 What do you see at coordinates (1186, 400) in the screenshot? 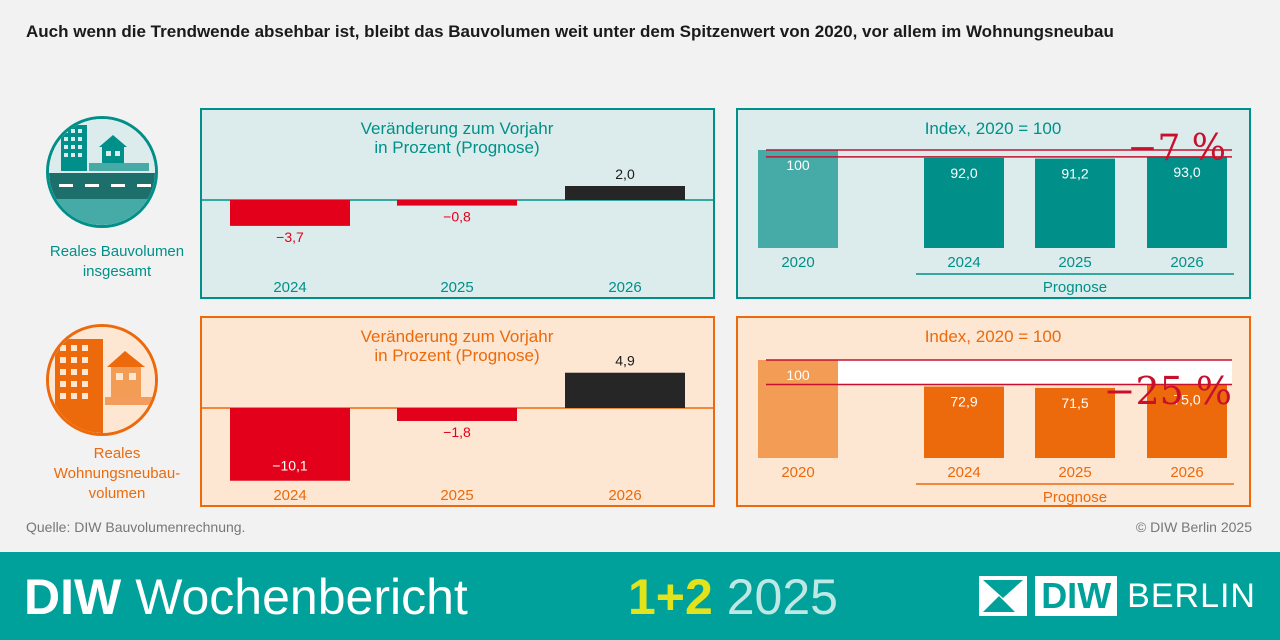
I see `data-label: 75,0` at bounding box center [1186, 400].